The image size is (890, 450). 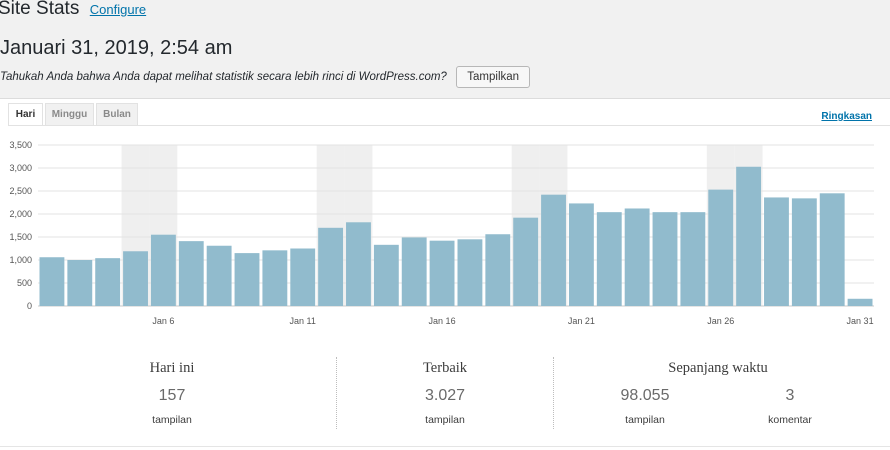 I want to click on title-row: Site Stats Configure, so click(x=73, y=11).